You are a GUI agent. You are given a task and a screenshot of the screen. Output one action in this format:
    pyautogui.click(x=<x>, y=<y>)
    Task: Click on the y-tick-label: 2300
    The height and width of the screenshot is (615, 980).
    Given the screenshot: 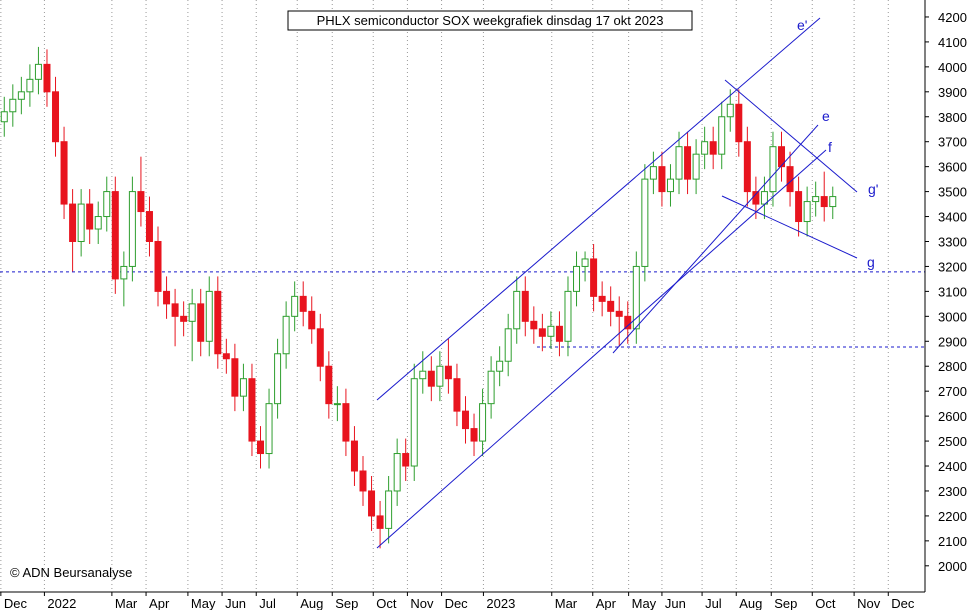 What is the action you would take?
    pyautogui.click(x=952, y=491)
    